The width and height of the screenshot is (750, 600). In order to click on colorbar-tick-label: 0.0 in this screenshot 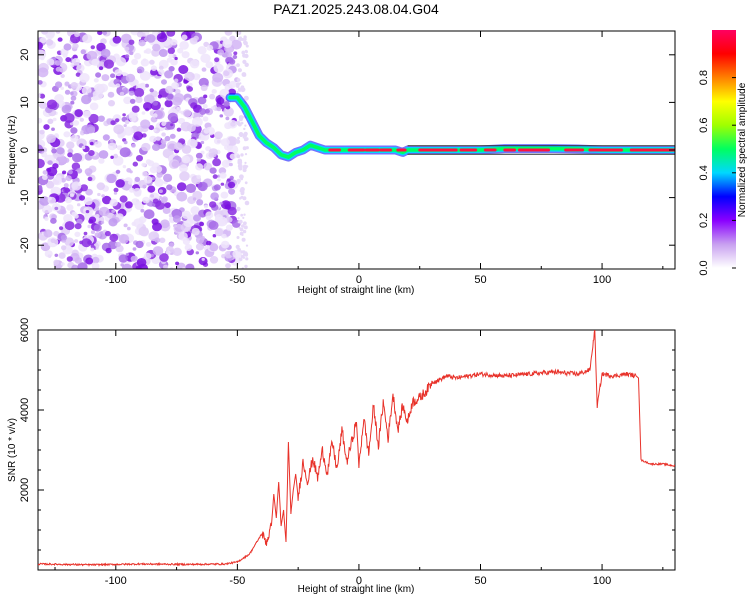, I will do `click(704, 267)`.